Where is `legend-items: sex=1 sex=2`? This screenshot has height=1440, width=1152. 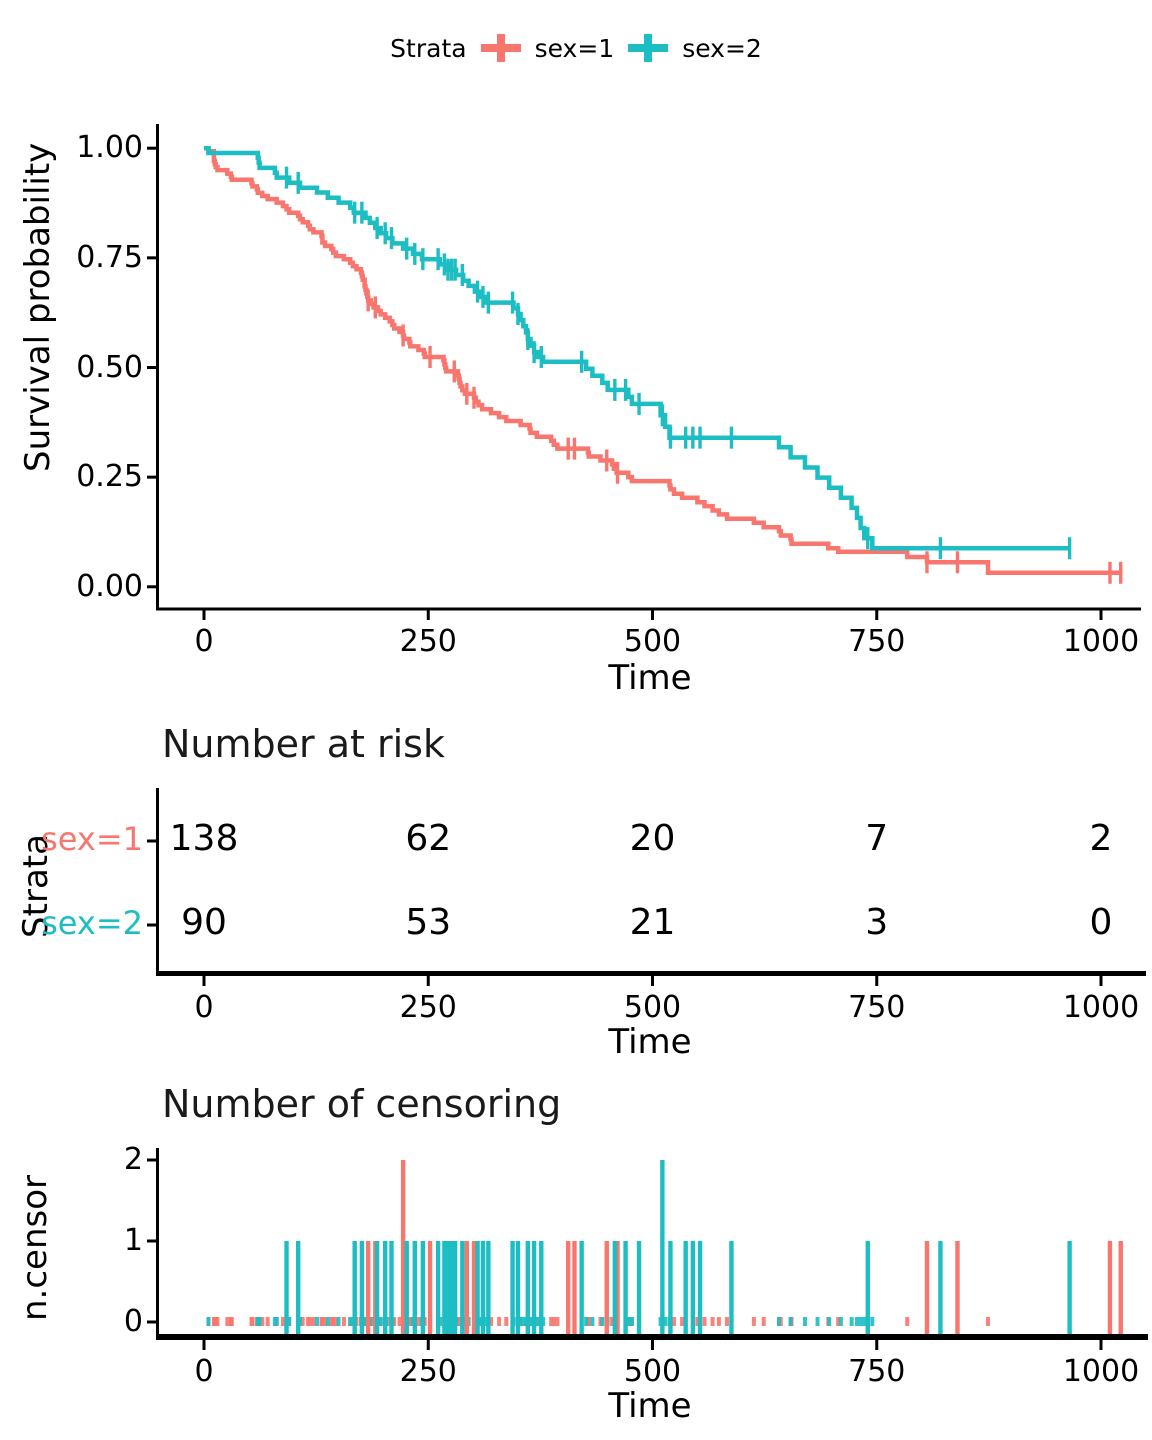 legend-items: sex=1 sex=2 is located at coordinates (621, 48).